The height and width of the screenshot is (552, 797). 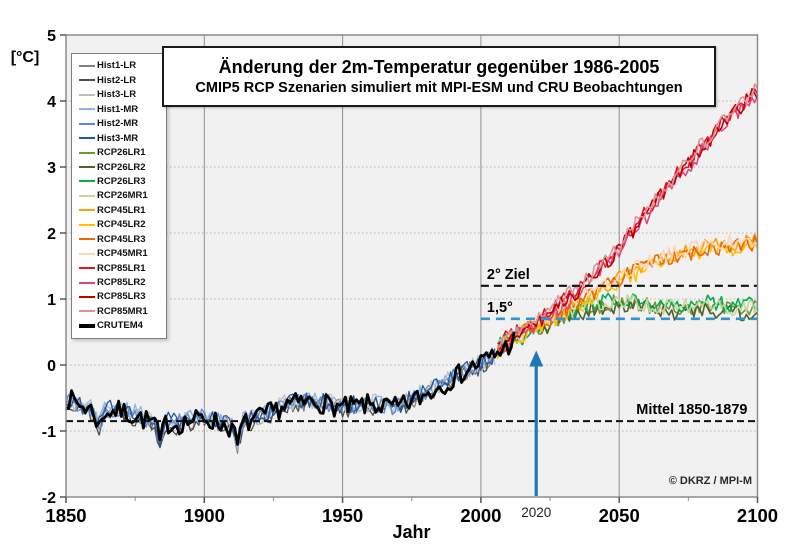 I want to click on arrow-year-label: 2020, so click(x=536, y=512).